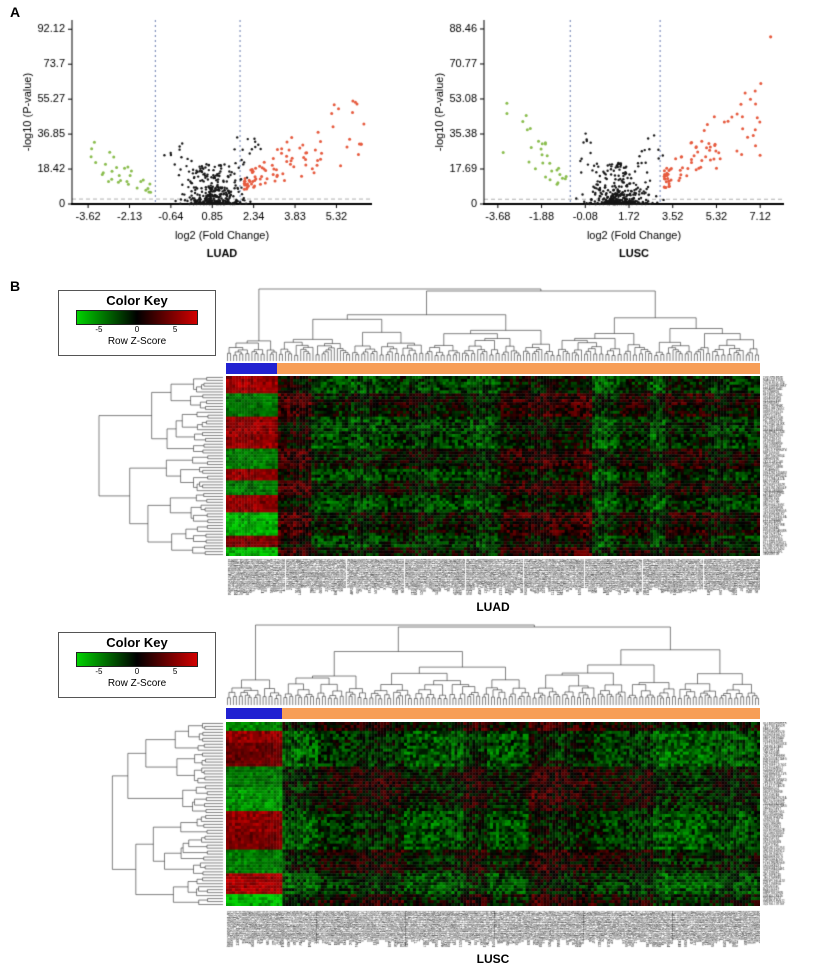 The width and height of the screenshot is (824, 973). Describe the element at coordinates (493, 607) in the screenshot. I see `heatmap-caption-luad: LUAD` at that location.